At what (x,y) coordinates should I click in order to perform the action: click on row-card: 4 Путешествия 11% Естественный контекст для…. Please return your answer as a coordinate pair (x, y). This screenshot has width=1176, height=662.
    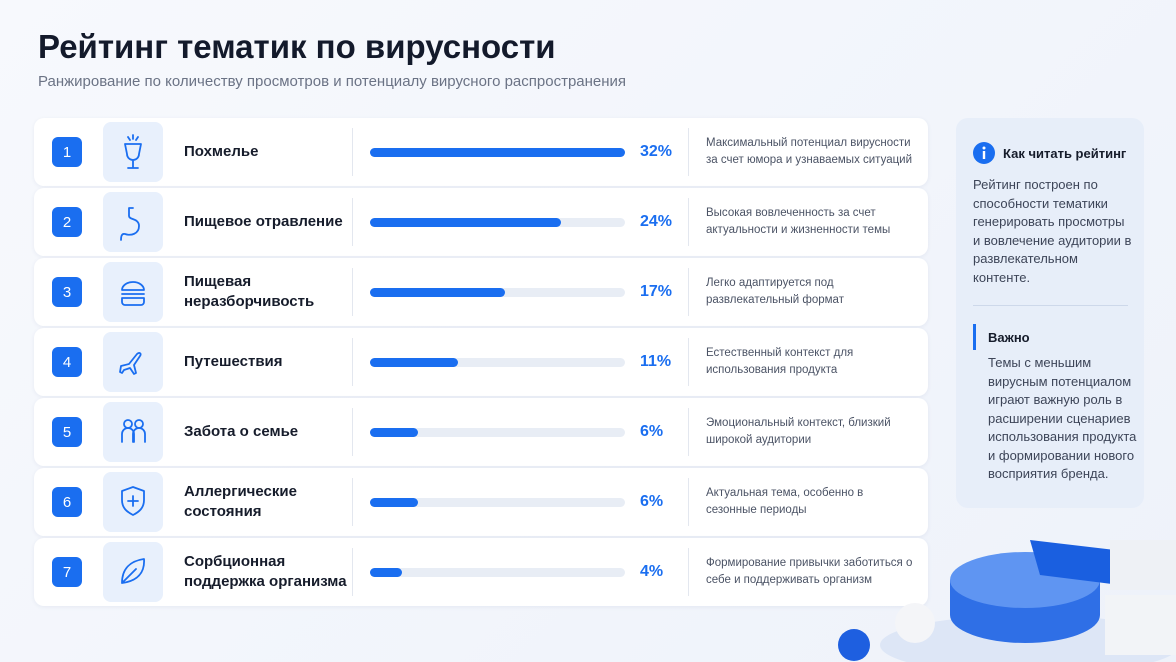
    Looking at the image, I should click on (481, 362).